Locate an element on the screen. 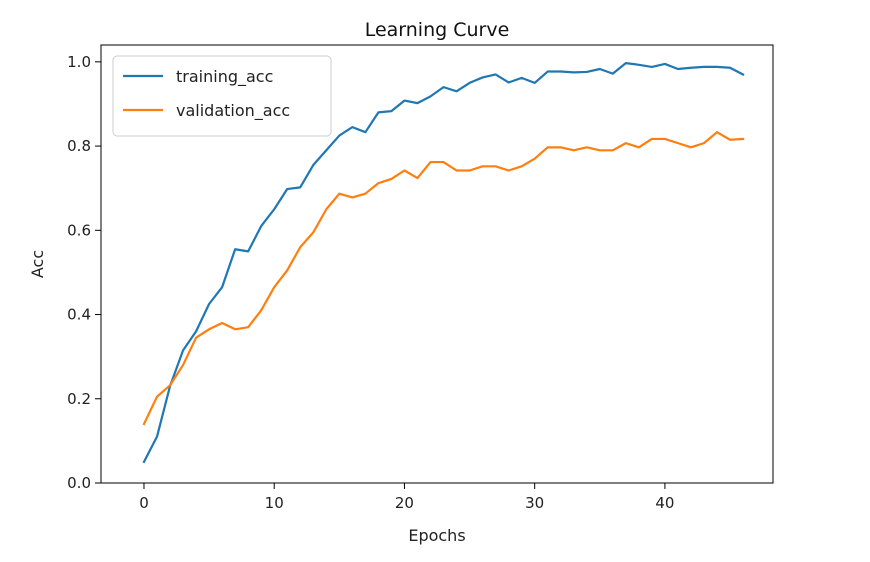 The height and width of the screenshot is (562, 870). x-tick-label: 10 is located at coordinates (274, 503).